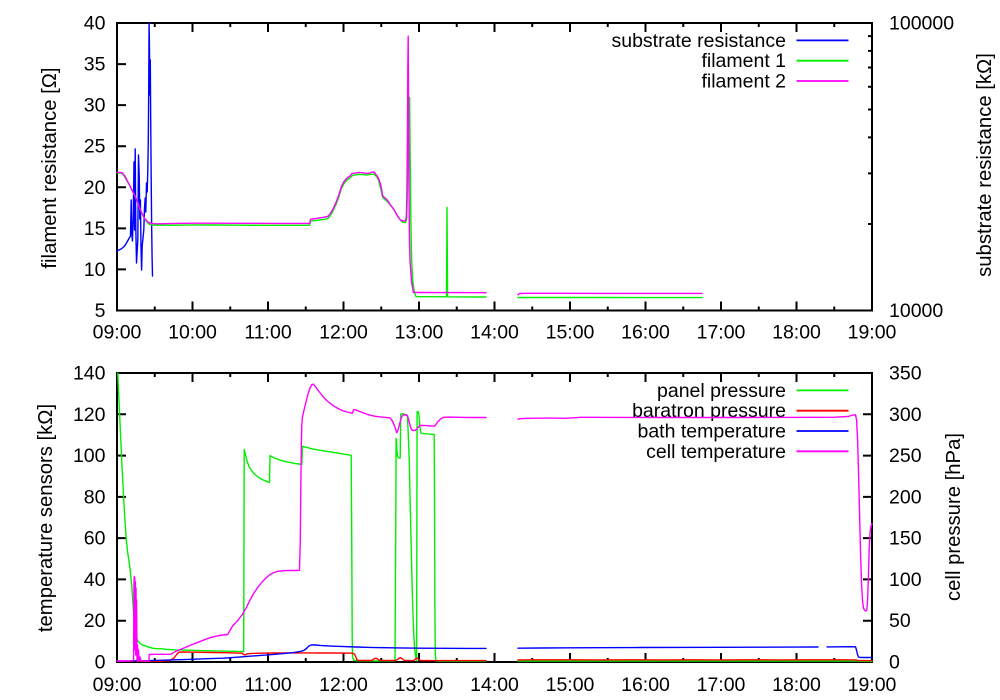  I want to click on svg-text: 60, so click(95, 539).